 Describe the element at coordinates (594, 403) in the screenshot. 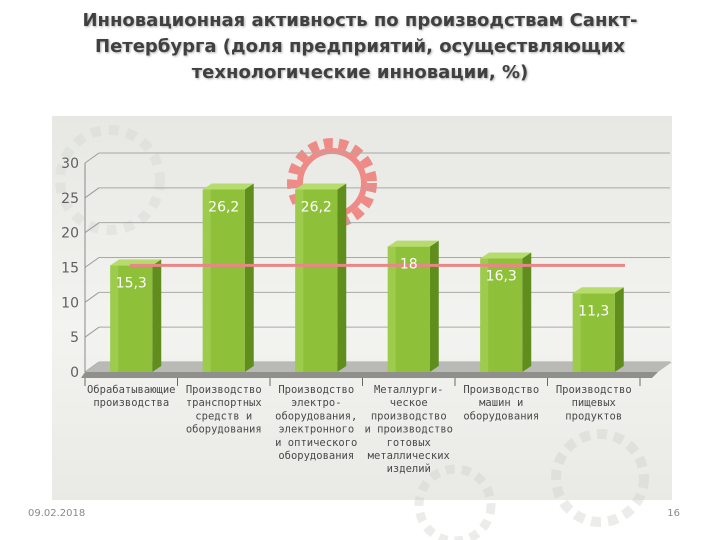

I see `x-tick-label: Производство пищевых продуктов` at that location.